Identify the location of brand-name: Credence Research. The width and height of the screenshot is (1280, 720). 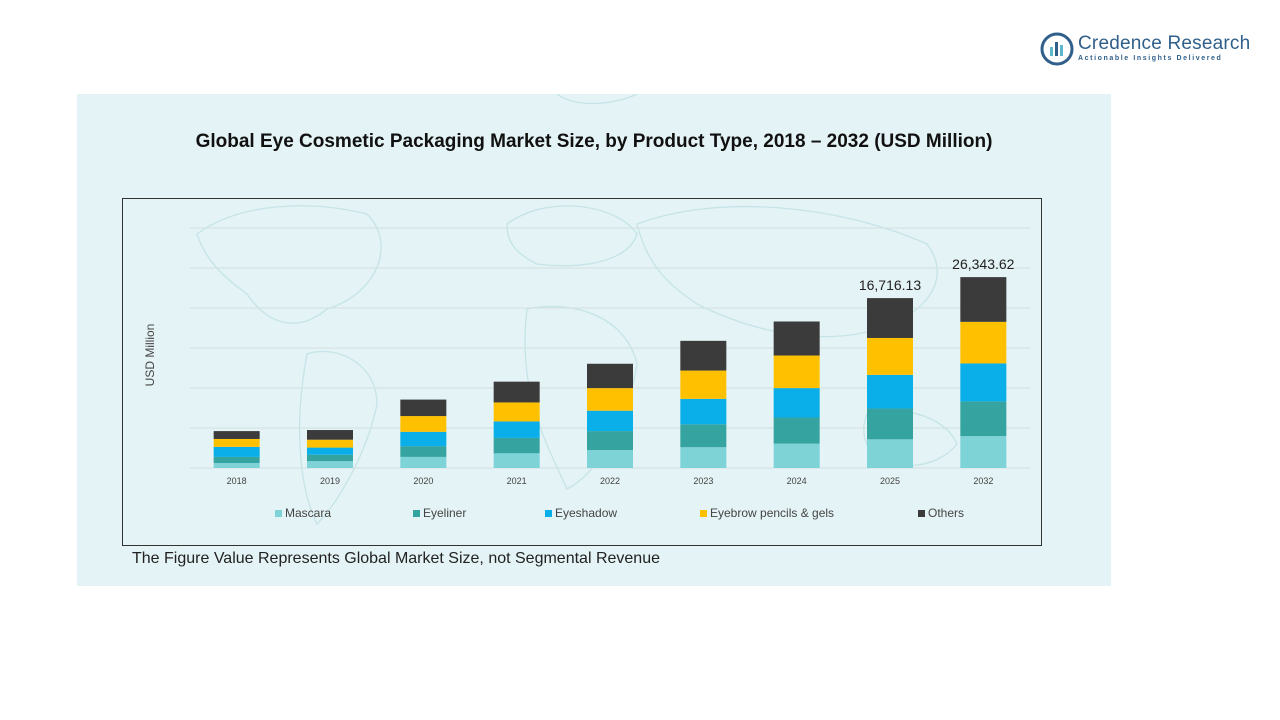
(1164, 43).